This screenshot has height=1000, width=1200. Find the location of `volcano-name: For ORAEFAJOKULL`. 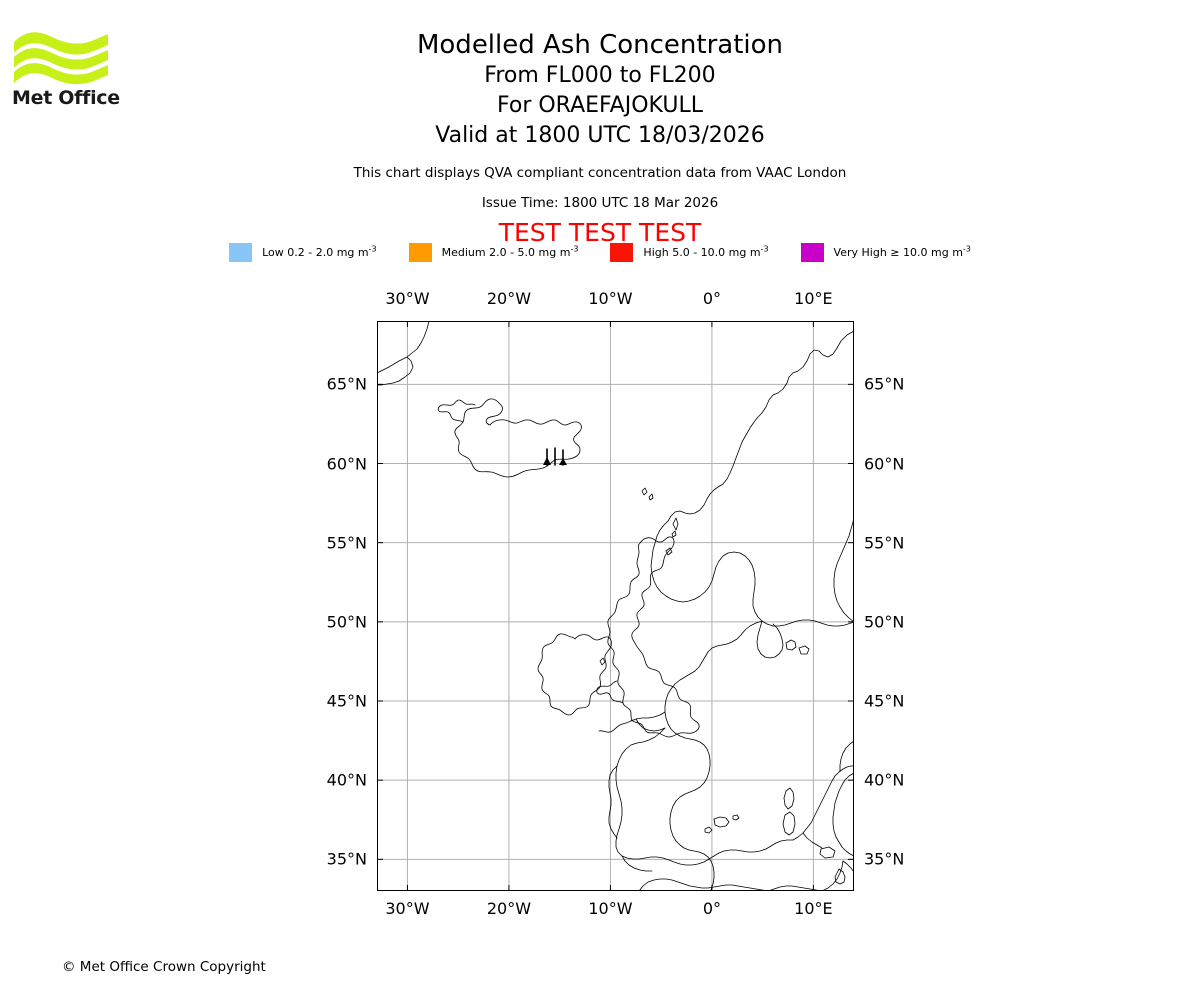

volcano-name: For ORAEFAJOKULL is located at coordinates (600, 105).